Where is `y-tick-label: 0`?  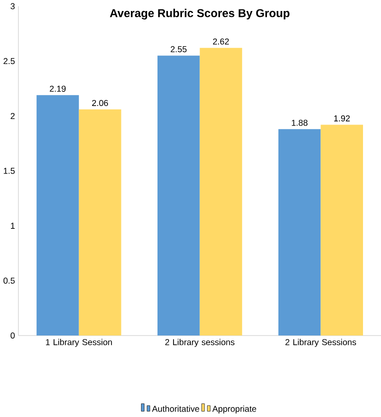 y-tick-label: 0 is located at coordinates (12, 335).